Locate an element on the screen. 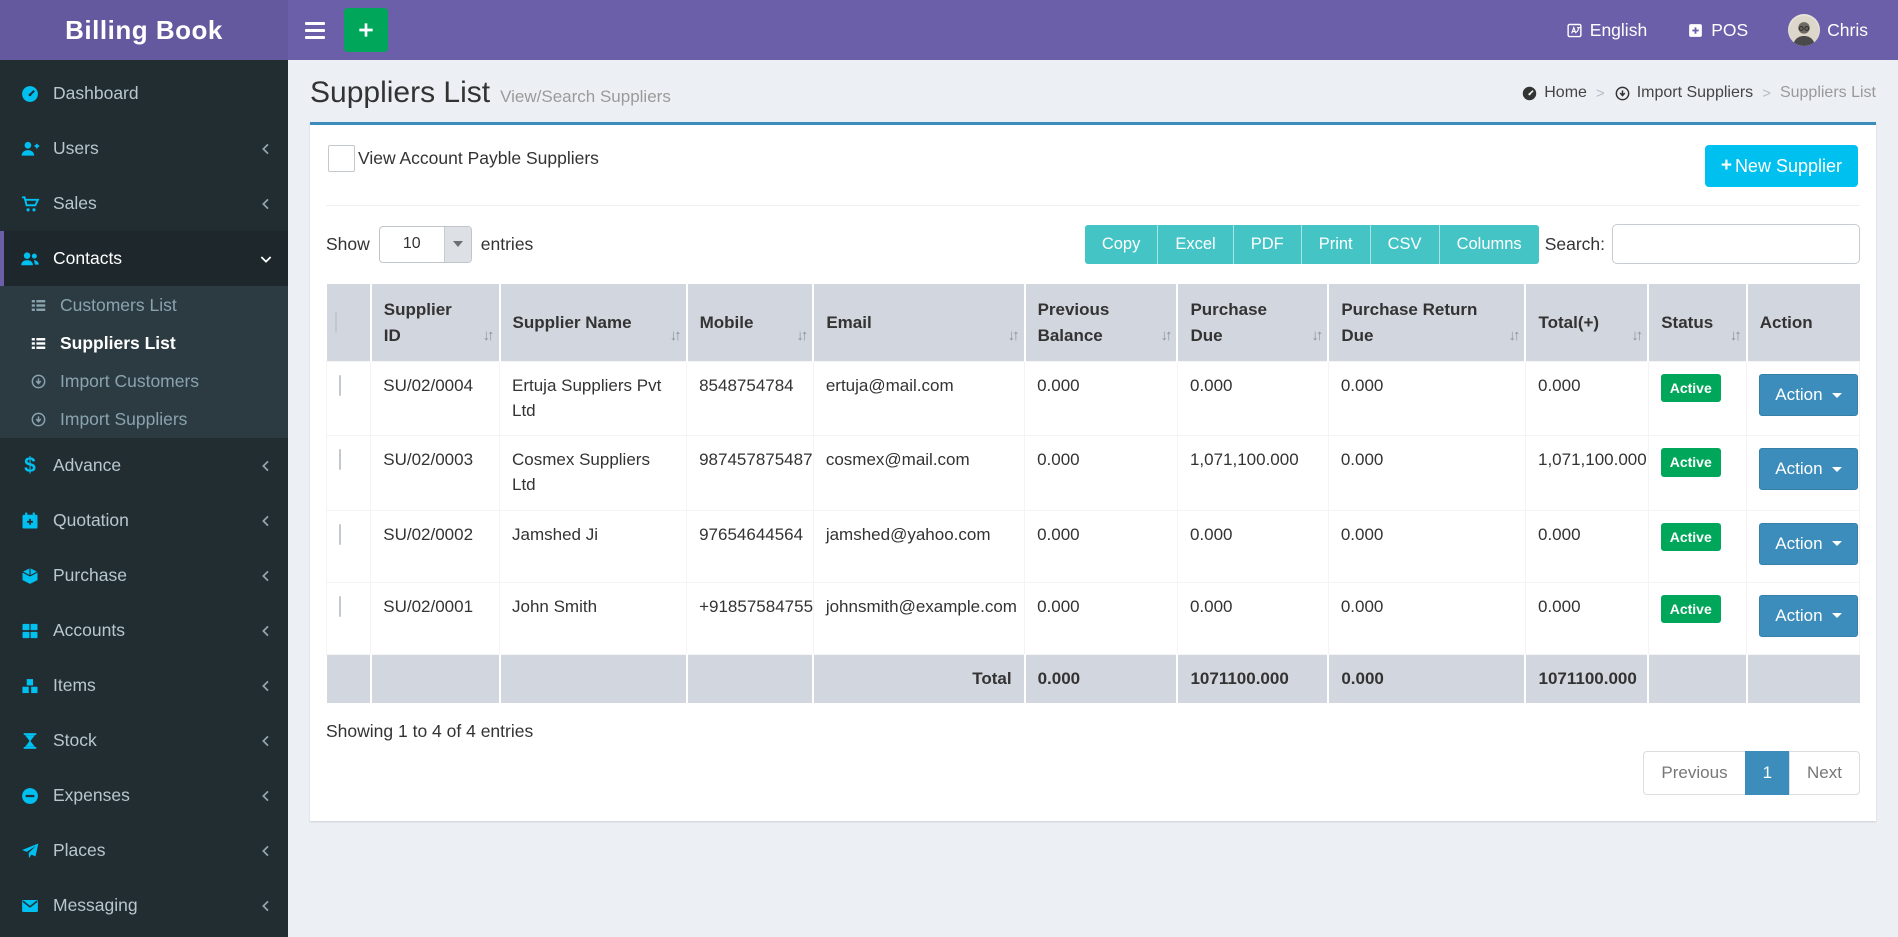 The image size is (1898, 937). user-menu: Chris is located at coordinates (1828, 30).